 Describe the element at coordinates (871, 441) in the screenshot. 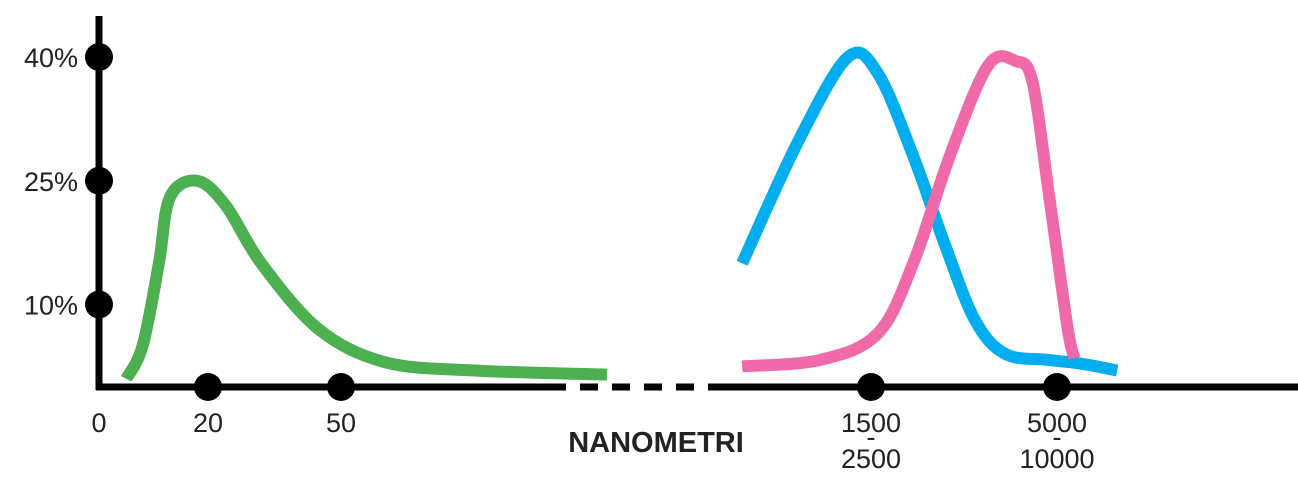

I see `x-tick-label: 1500-2500` at that location.